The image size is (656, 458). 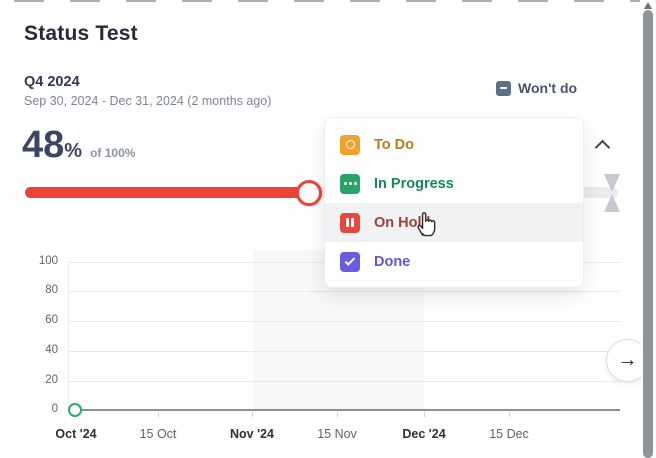 I want to click on x-axis-label: Oct '24, so click(x=76, y=434).